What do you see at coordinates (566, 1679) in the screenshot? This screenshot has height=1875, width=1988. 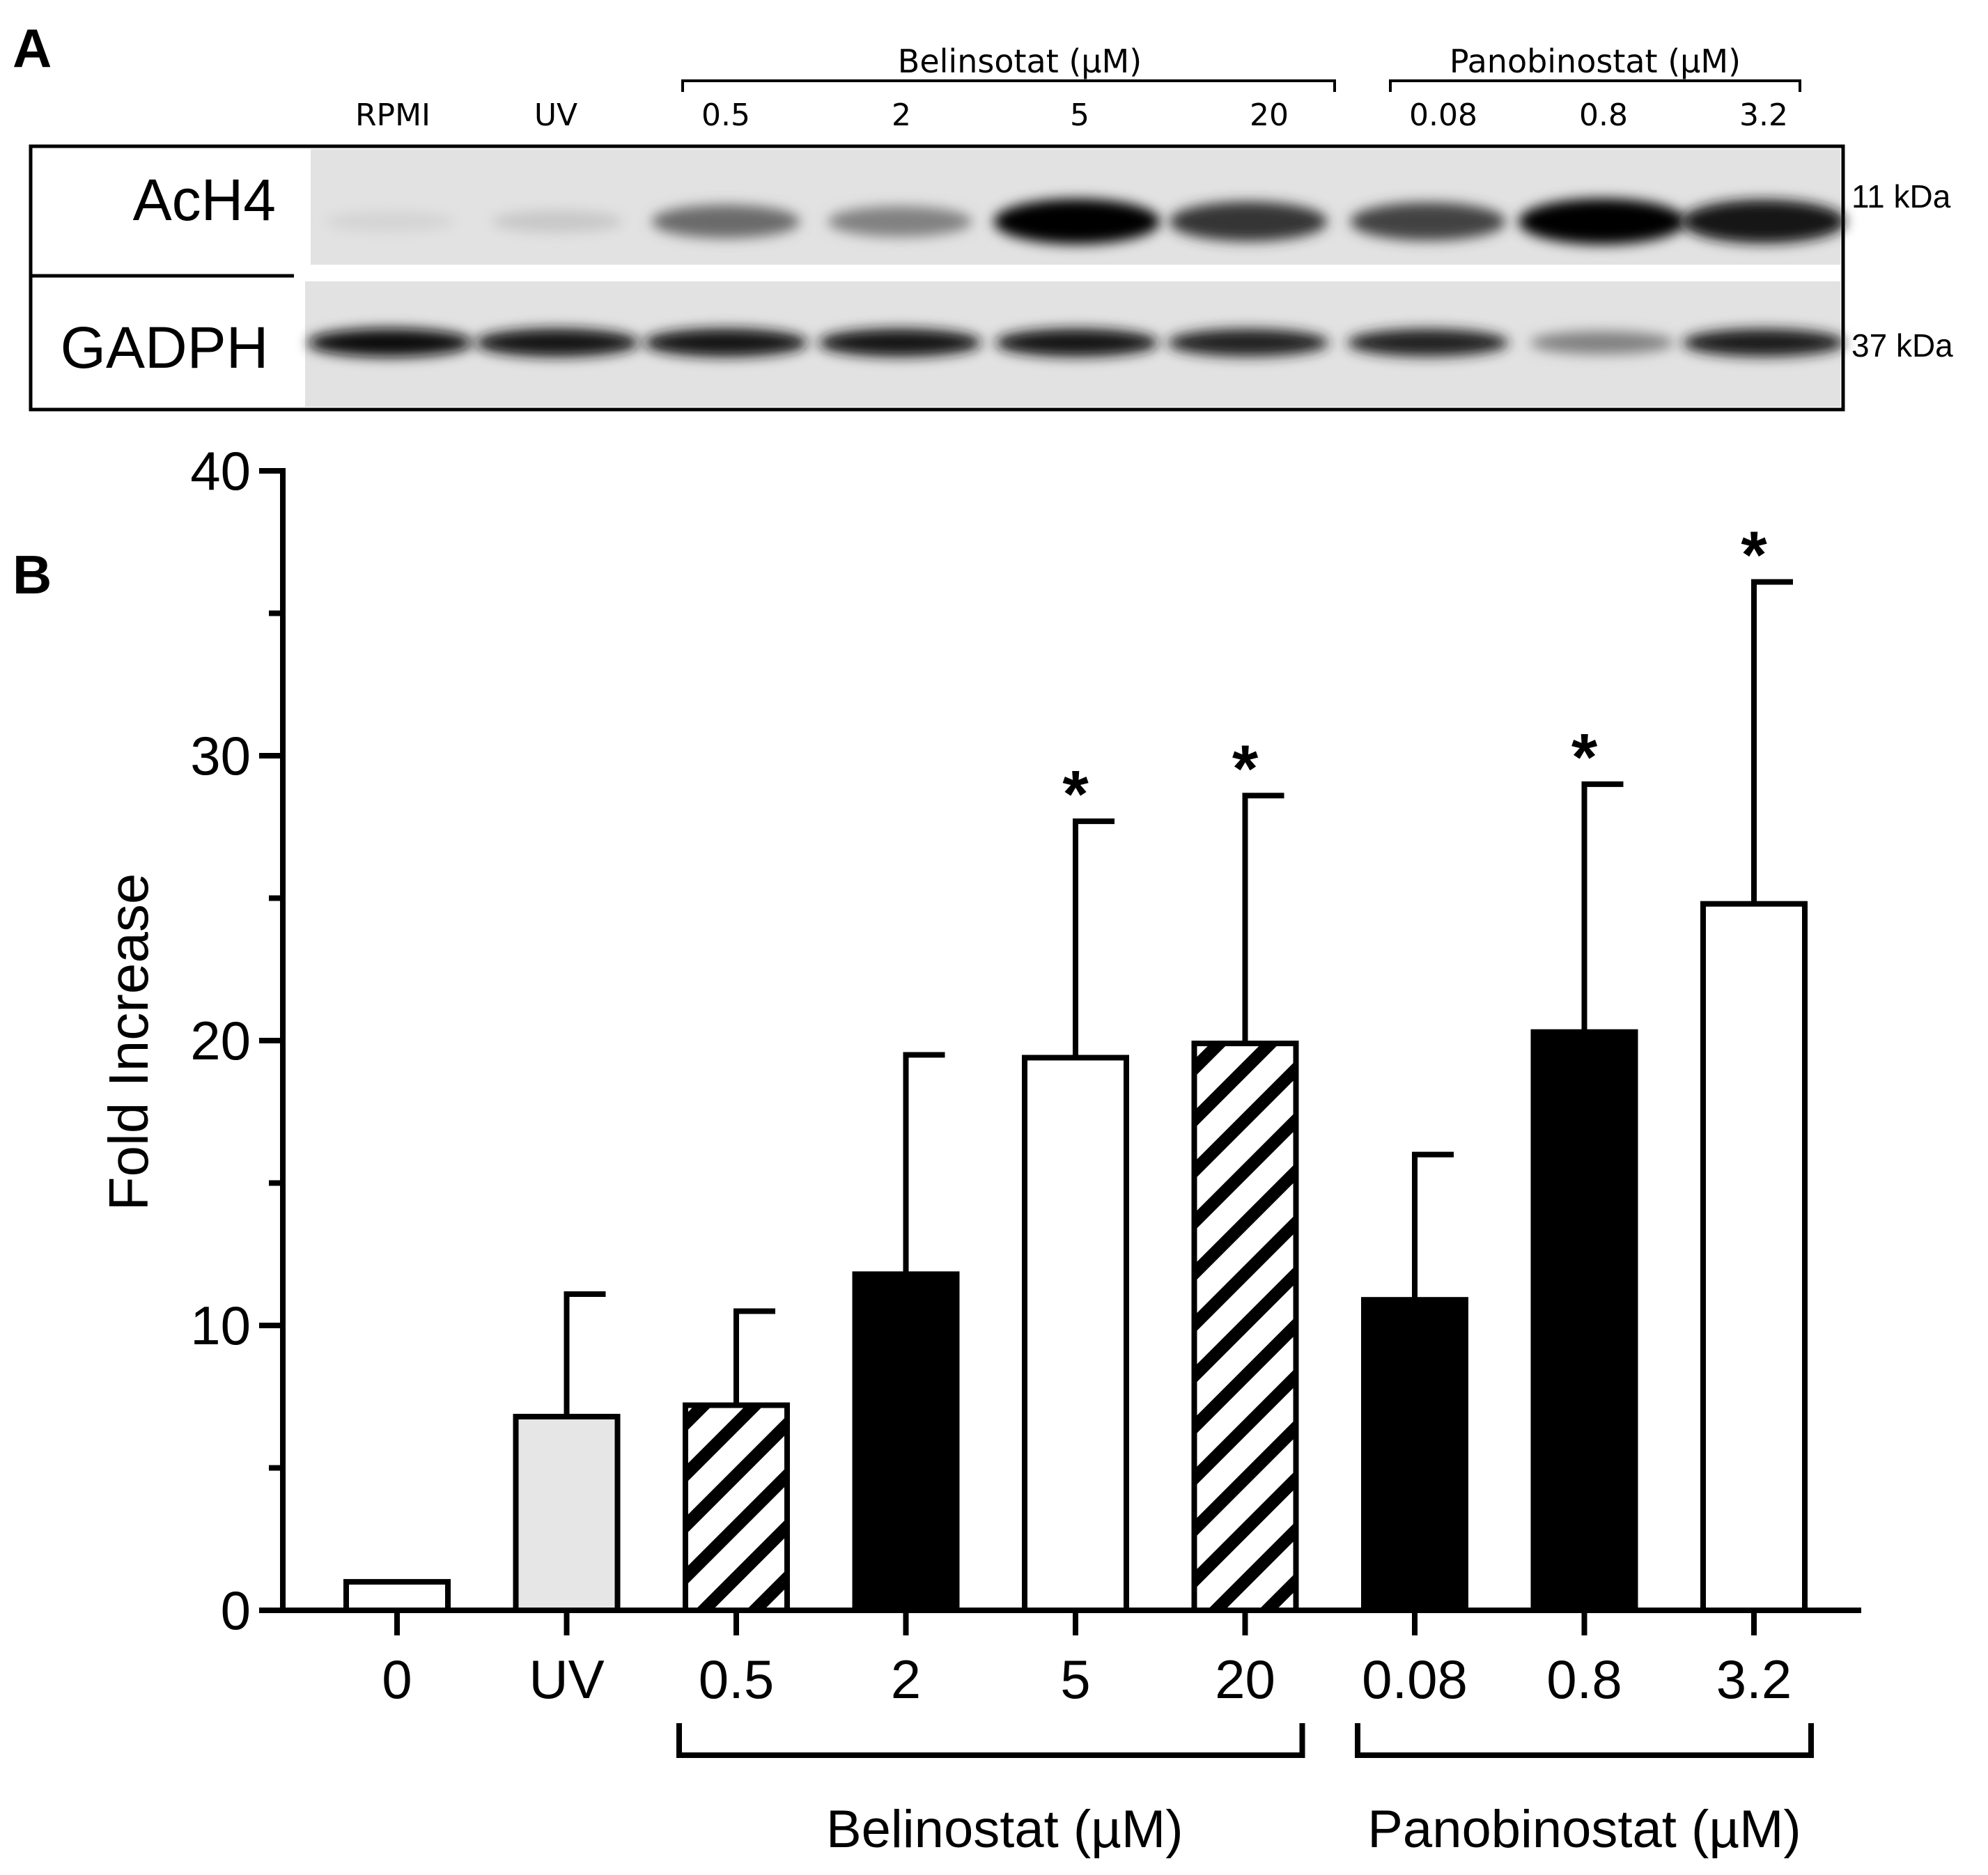 I see `x-tick-label: UV` at bounding box center [566, 1679].